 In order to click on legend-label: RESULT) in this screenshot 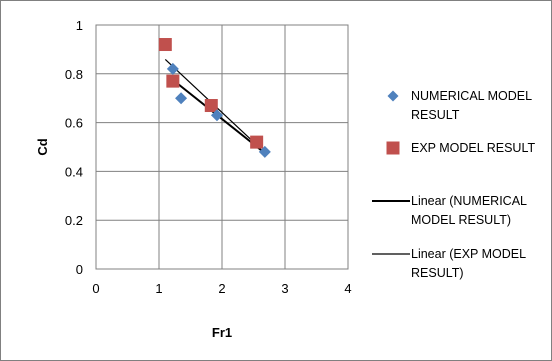, I will do `click(437, 273)`.